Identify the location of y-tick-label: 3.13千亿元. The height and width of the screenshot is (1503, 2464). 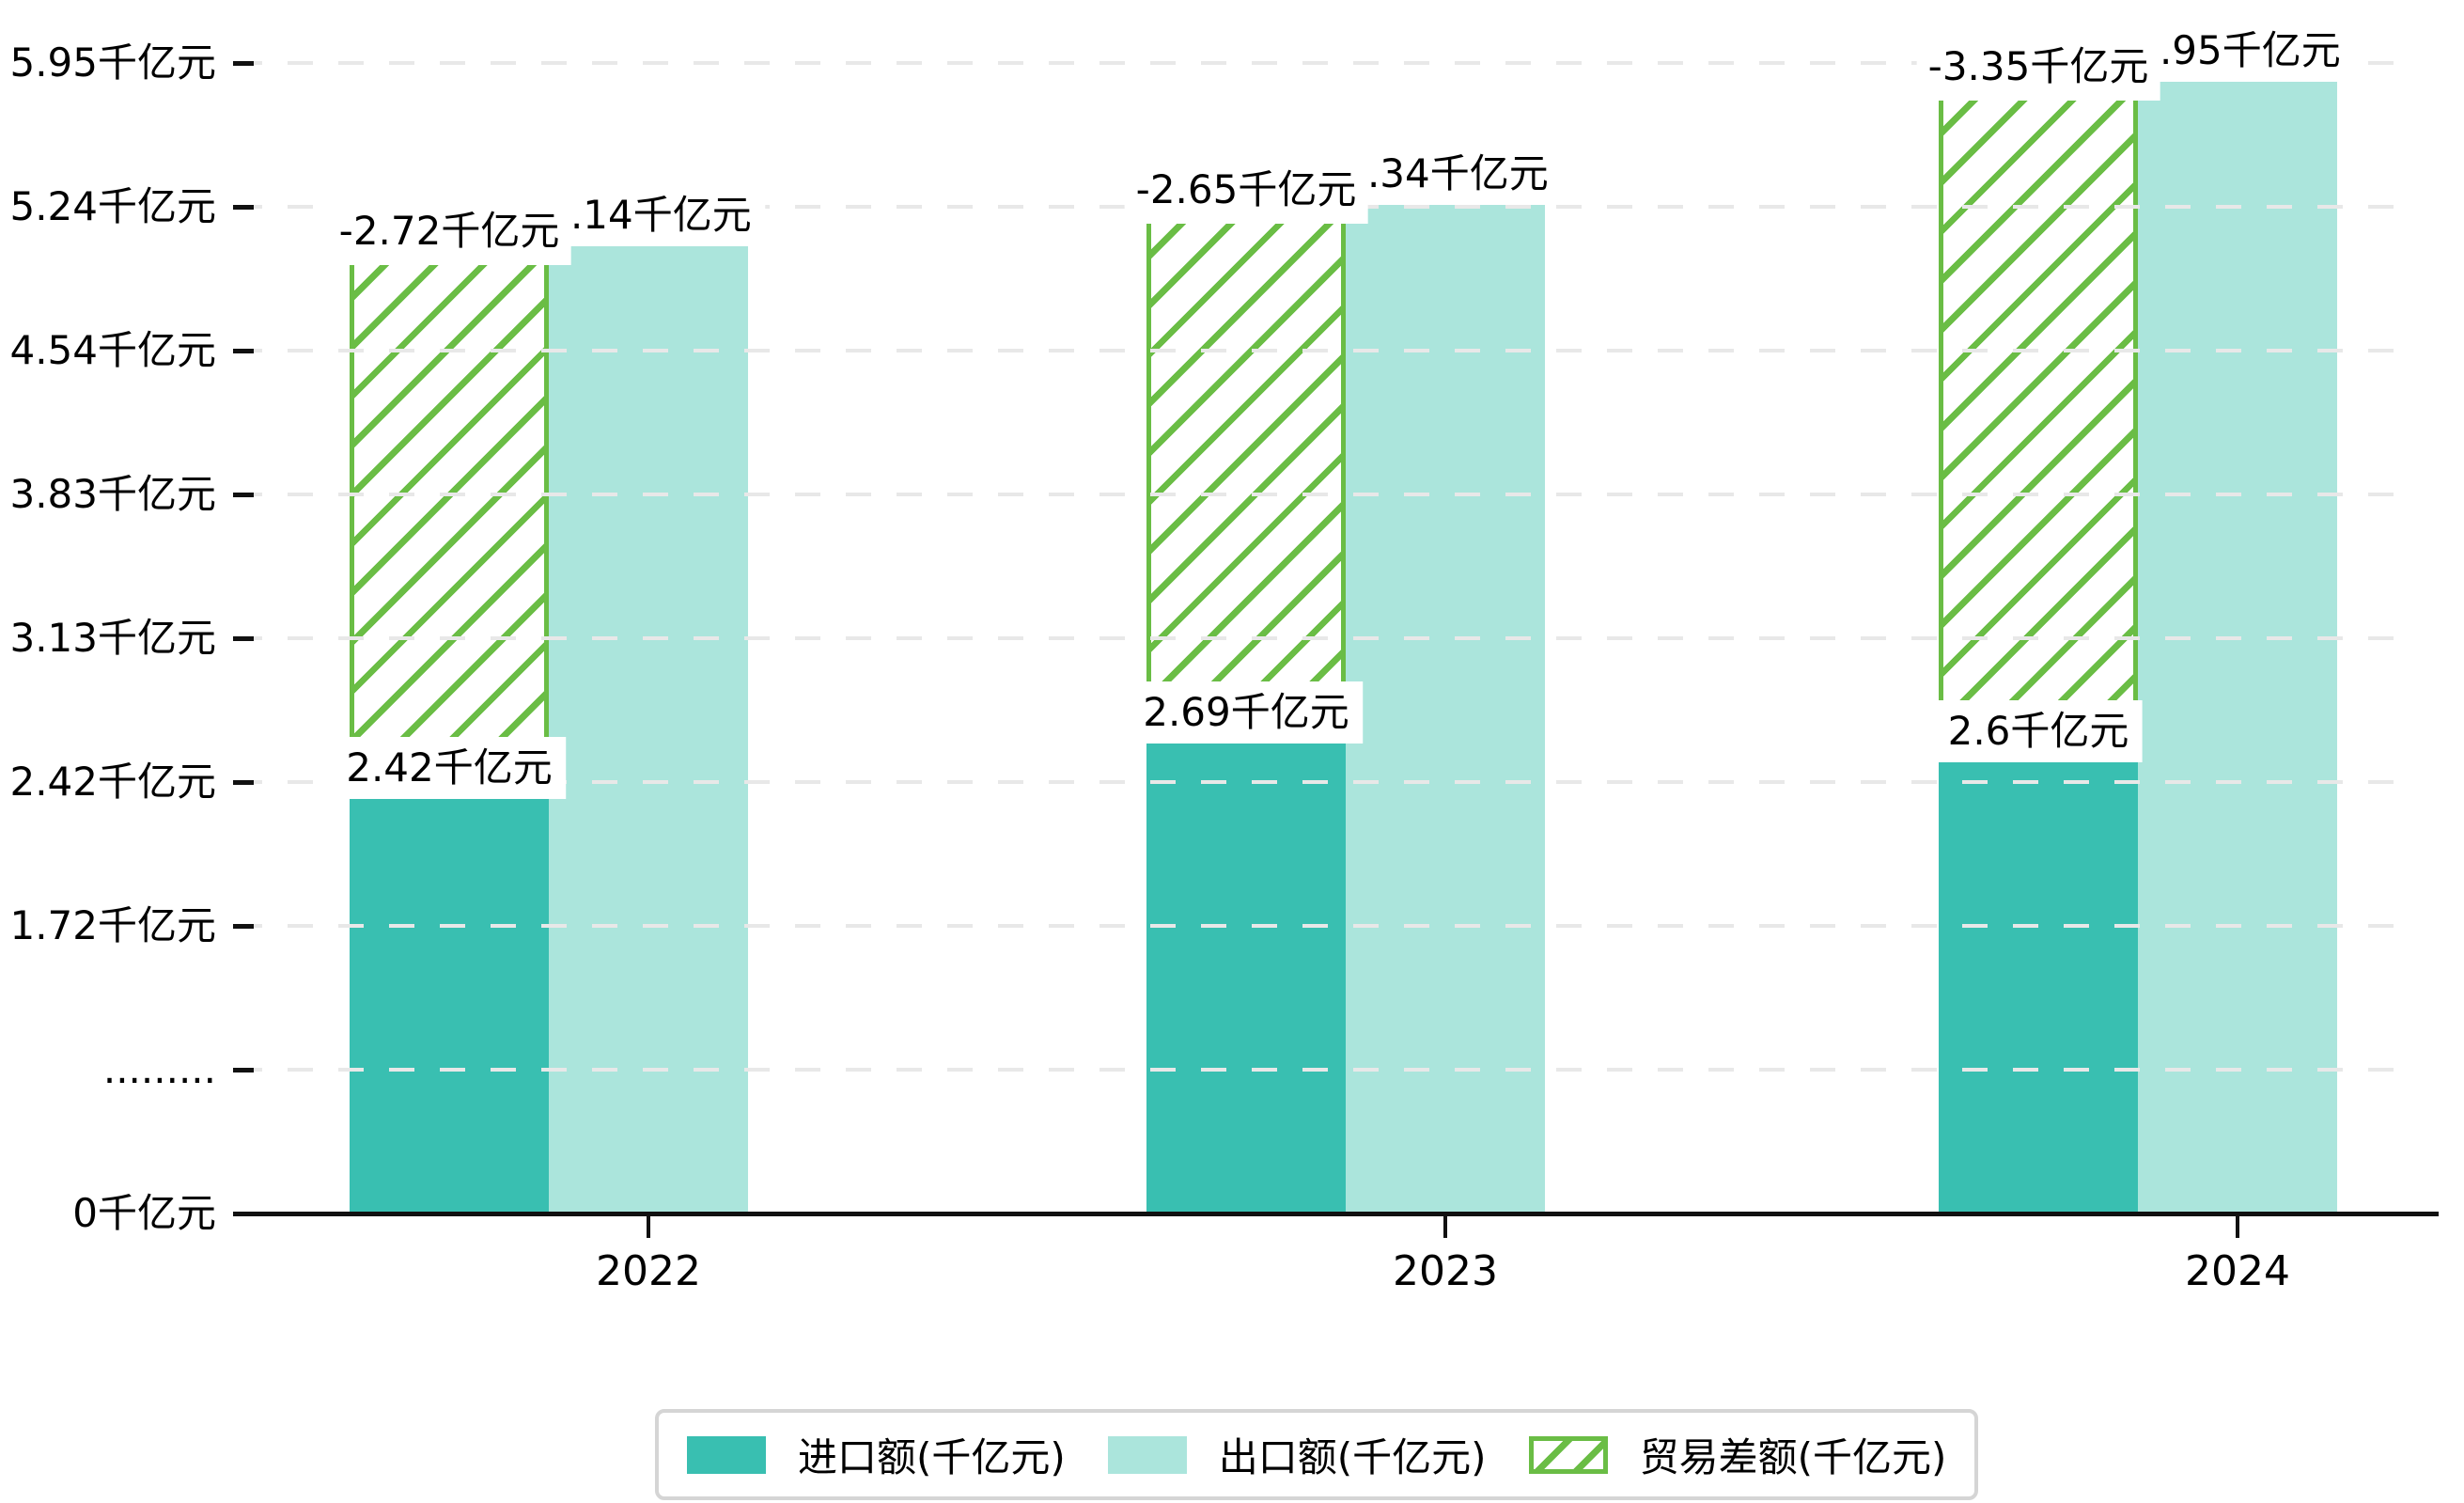
(112, 638).